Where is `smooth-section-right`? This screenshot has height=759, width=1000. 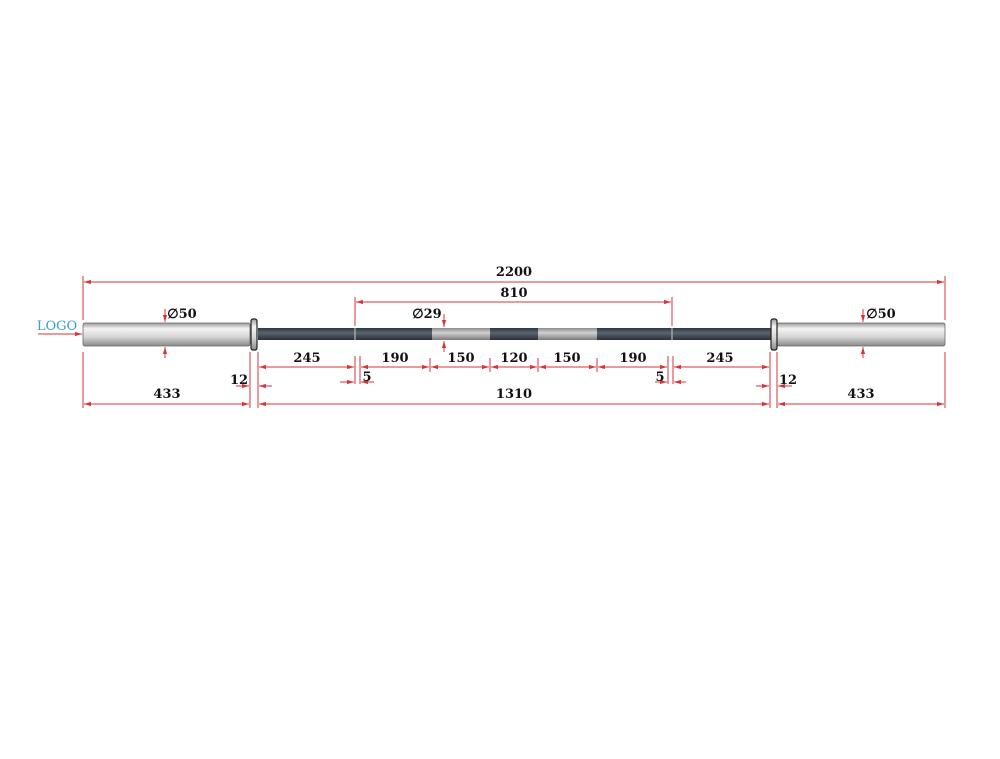 smooth-section-right is located at coordinates (567, 334).